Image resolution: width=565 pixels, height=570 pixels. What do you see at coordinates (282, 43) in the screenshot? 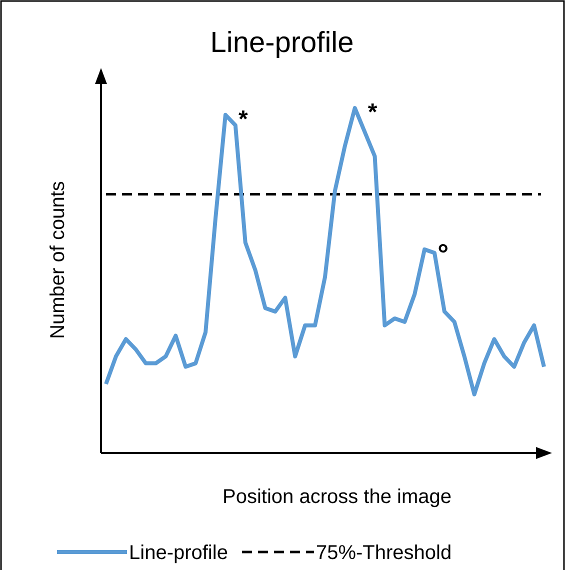
I see `chart-title: Line-profile` at bounding box center [282, 43].